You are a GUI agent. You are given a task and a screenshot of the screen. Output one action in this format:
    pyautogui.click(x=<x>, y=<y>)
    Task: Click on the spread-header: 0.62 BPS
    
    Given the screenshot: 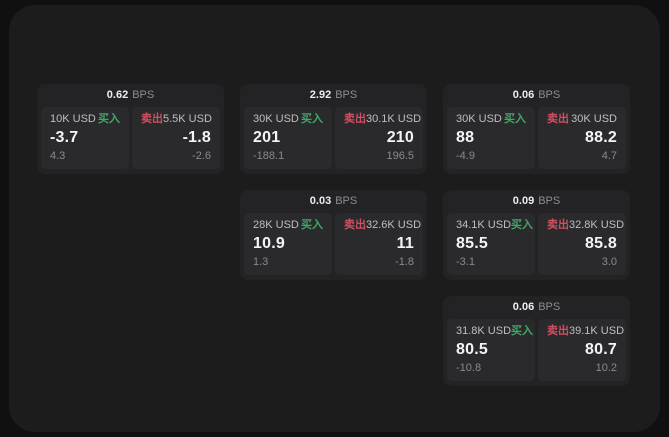 What is the action you would take?
    pyautogui.click(x=130, y=95)
    